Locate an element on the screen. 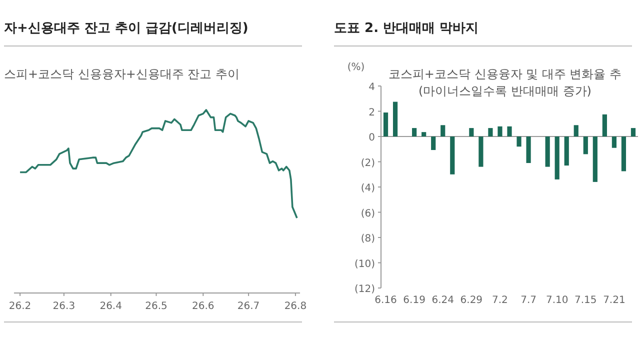  chart-title: 도표 2. 반대매매 막바지 is located at coordinates (406, 28).